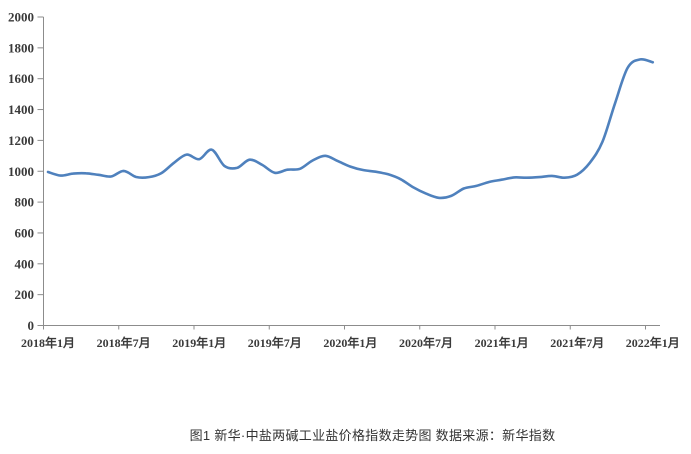  I want to click on y-tick-label: 200, so click(25, 294).